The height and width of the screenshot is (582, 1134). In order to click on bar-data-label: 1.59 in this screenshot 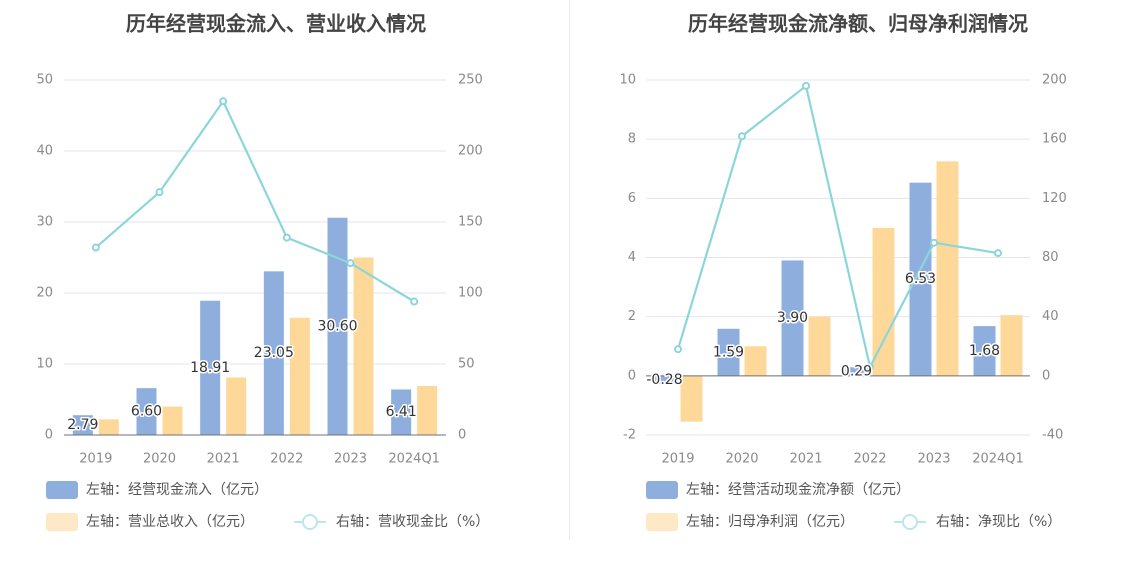, I will do `click(728, 352)`.